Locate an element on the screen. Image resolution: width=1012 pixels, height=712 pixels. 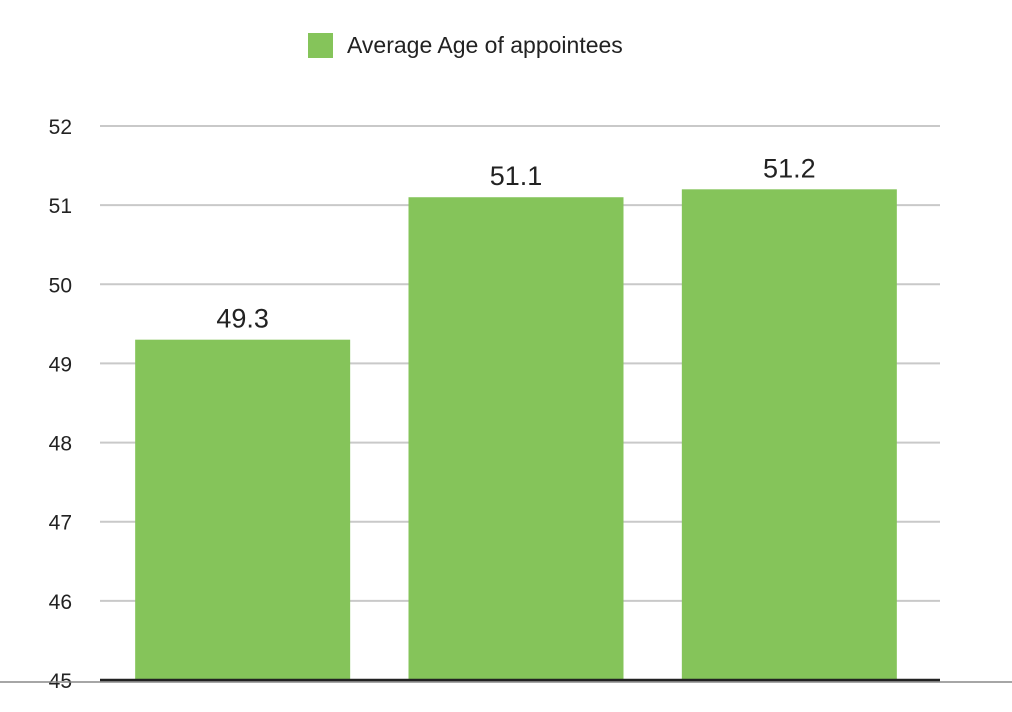
data-labels: 49.3 51.1 51.2 is located at coordinates (515, 243).